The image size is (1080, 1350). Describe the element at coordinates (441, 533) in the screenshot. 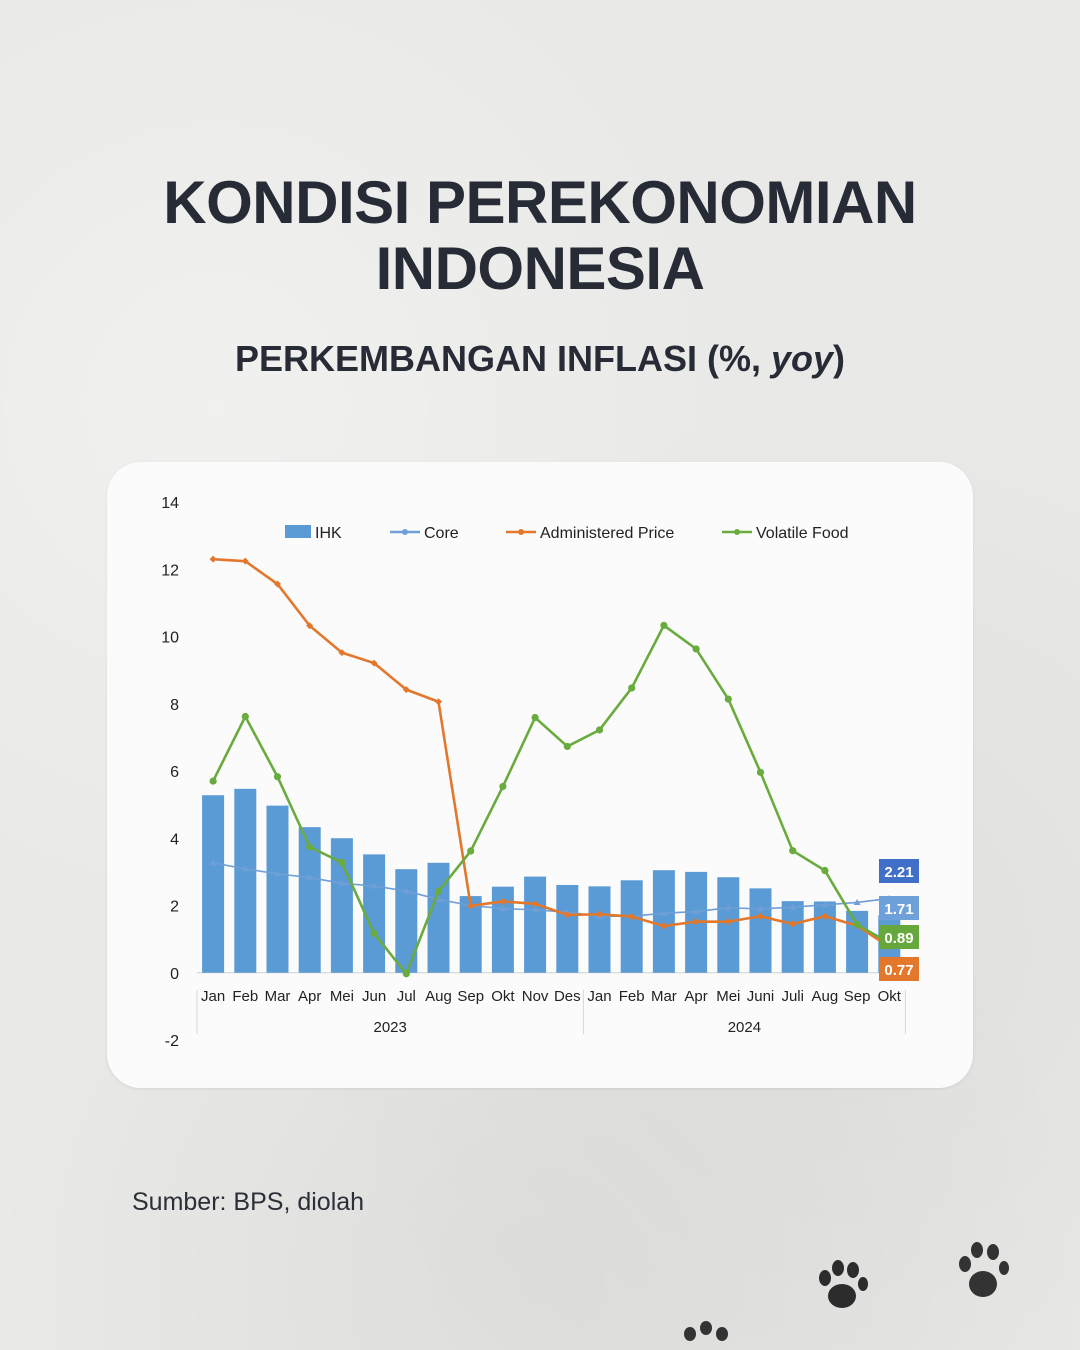

I see `legend-label: Core` at that location.